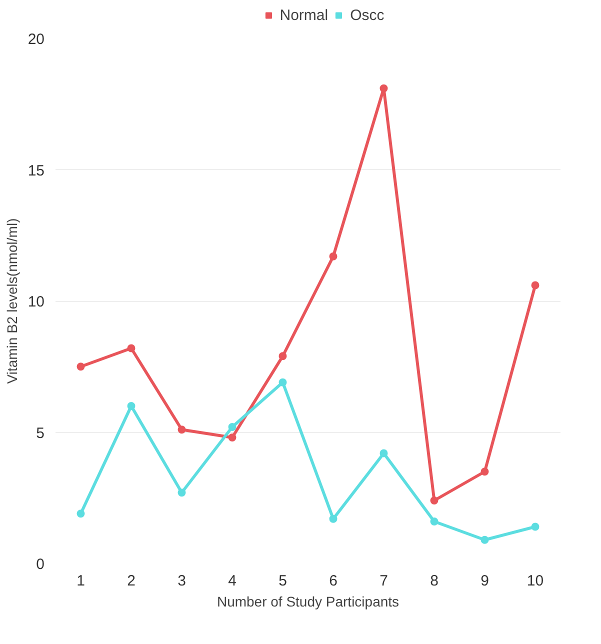  What do you see at coordinates (80, 581) in the screenshot?
I see `x-tick-label: 1` at bounding box center [80, 581].